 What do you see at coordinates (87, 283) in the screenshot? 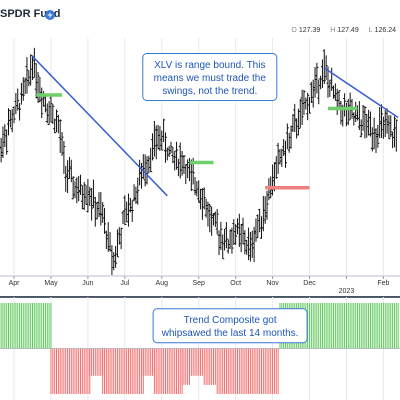
I see `x-tick-label-2: Jun` at bounding box center [87, 283].